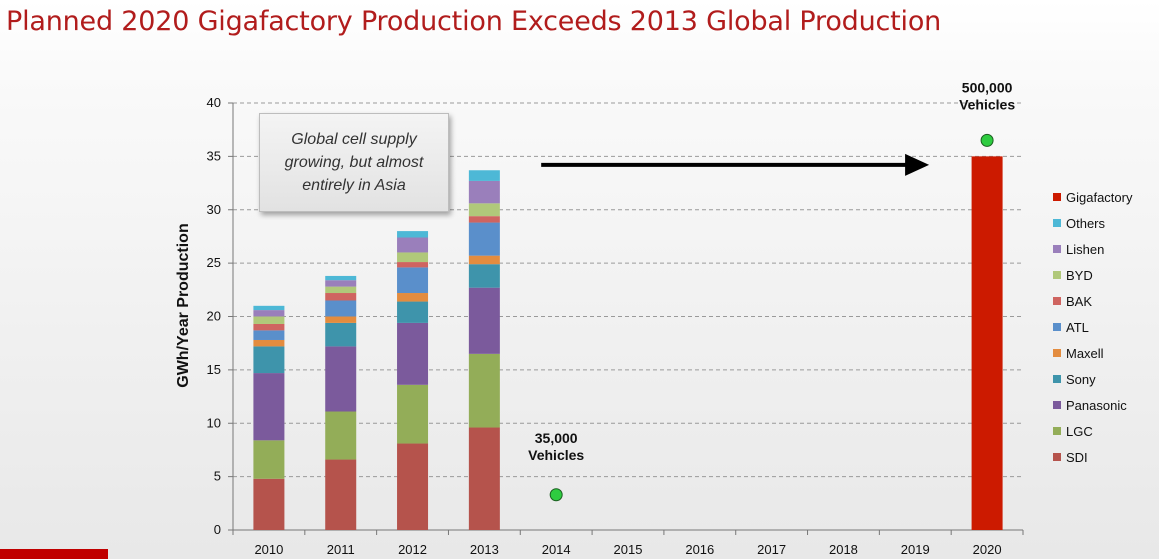  I want to click on legend-swatch-gigafactory, so click(1057, 197).